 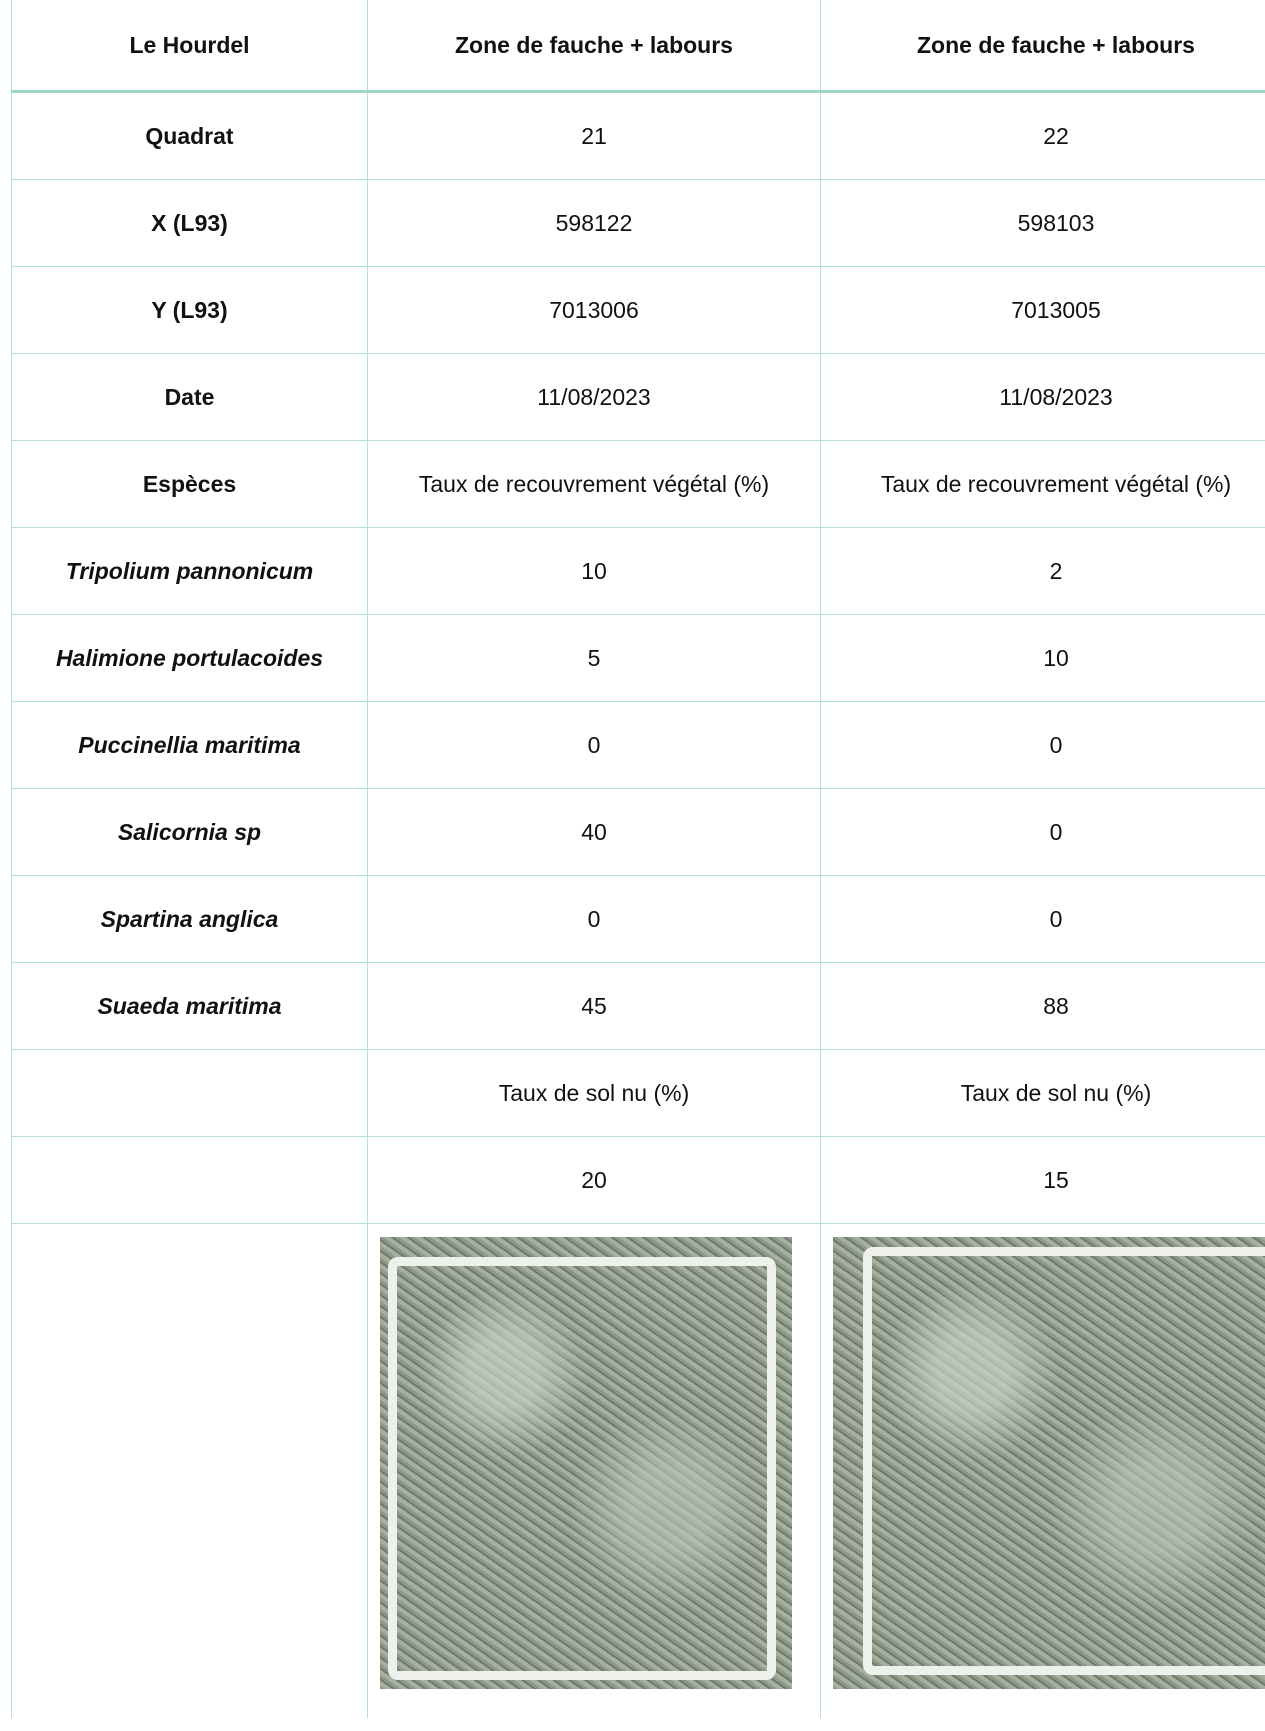 What do you see at coordinates (1042, 310) in the screenshot?
I see `cell: 7013005` at bounding box center [1042, 310].